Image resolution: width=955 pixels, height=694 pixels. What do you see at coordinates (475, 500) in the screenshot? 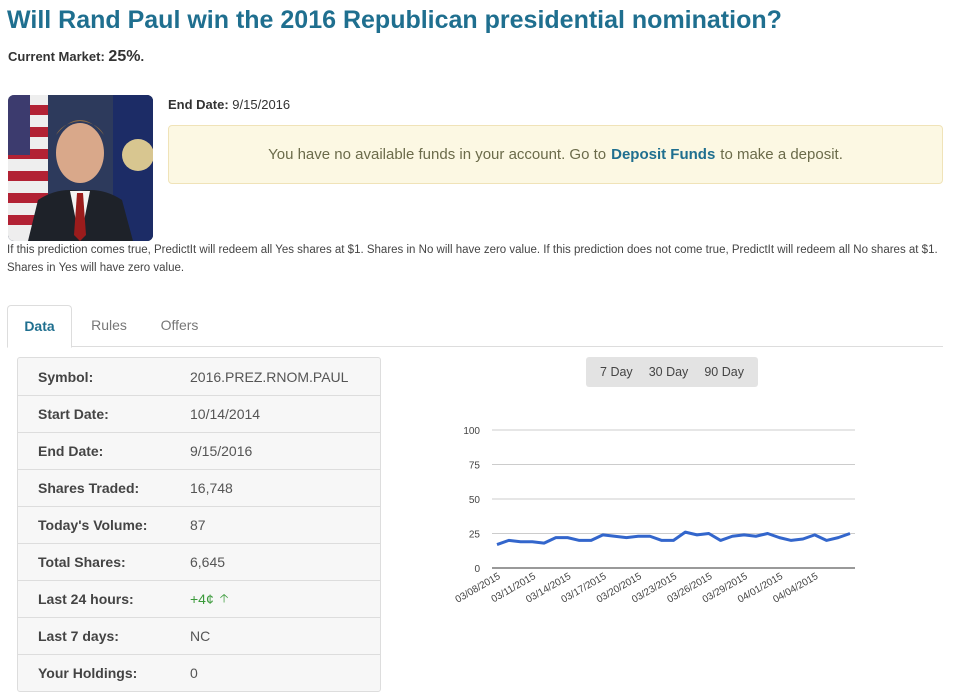
I see `y-tick-label: 50` at bounding box center [475, 500].